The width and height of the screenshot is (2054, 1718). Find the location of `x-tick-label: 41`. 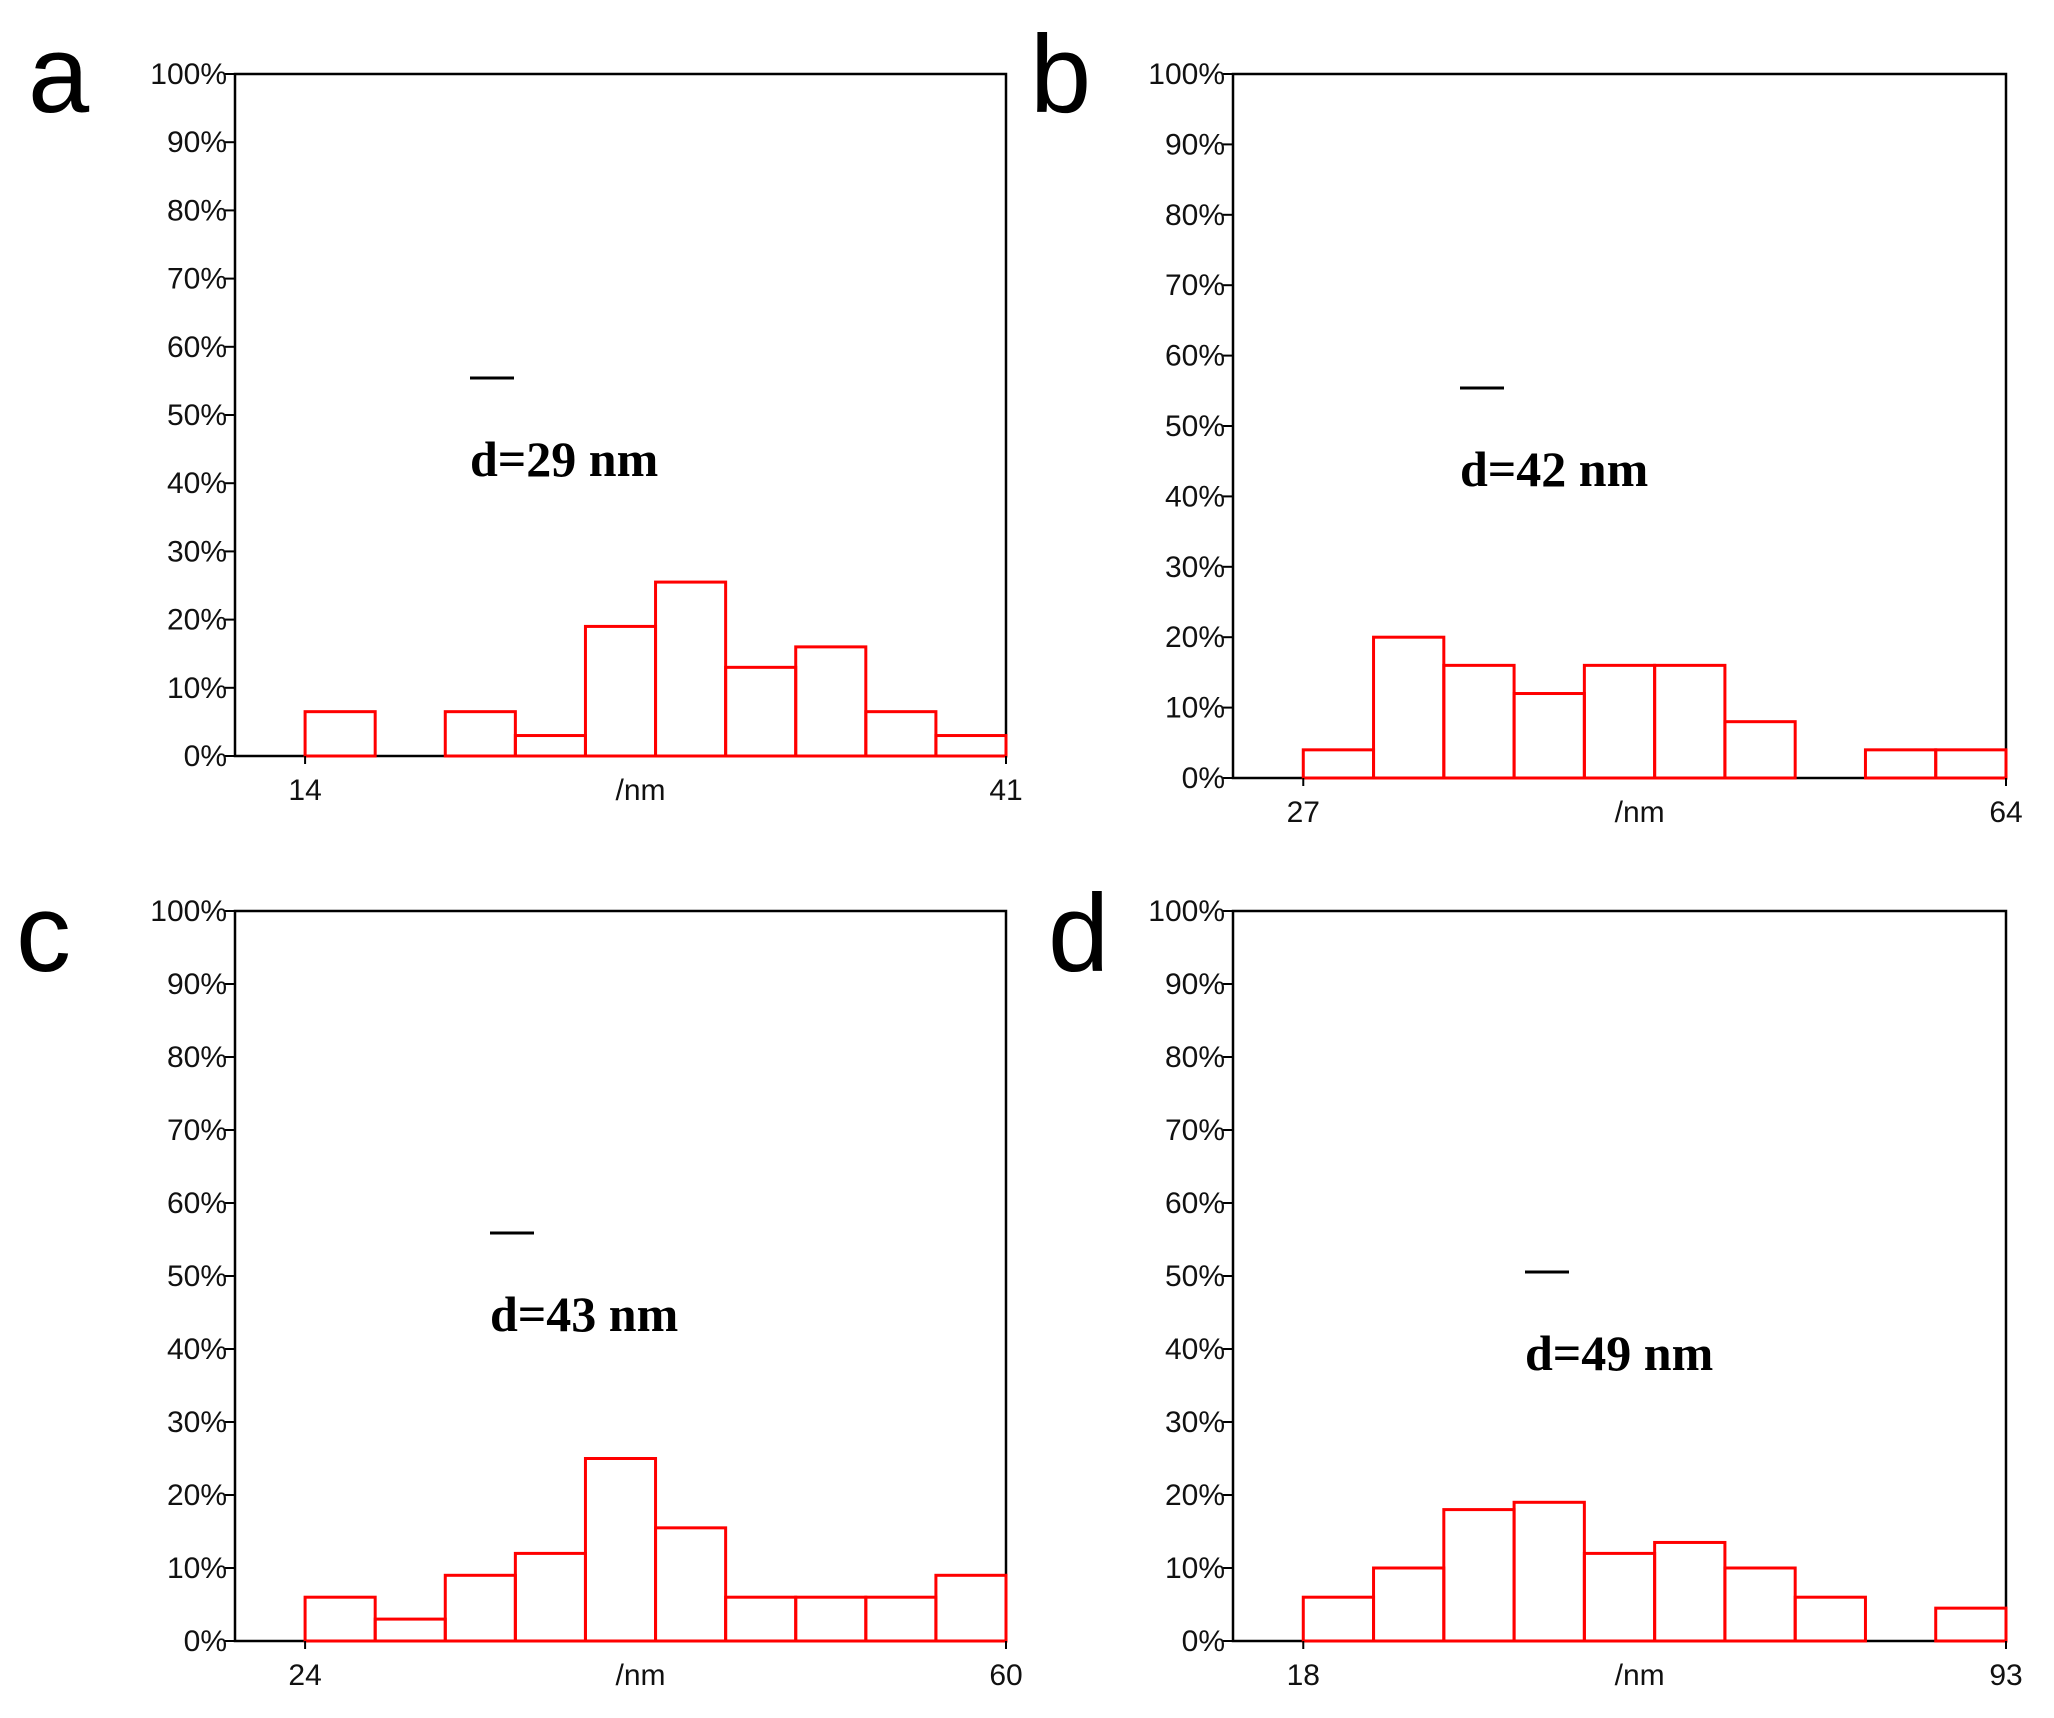

x-tick-label: 41 is located at coordinates (1005, 790).